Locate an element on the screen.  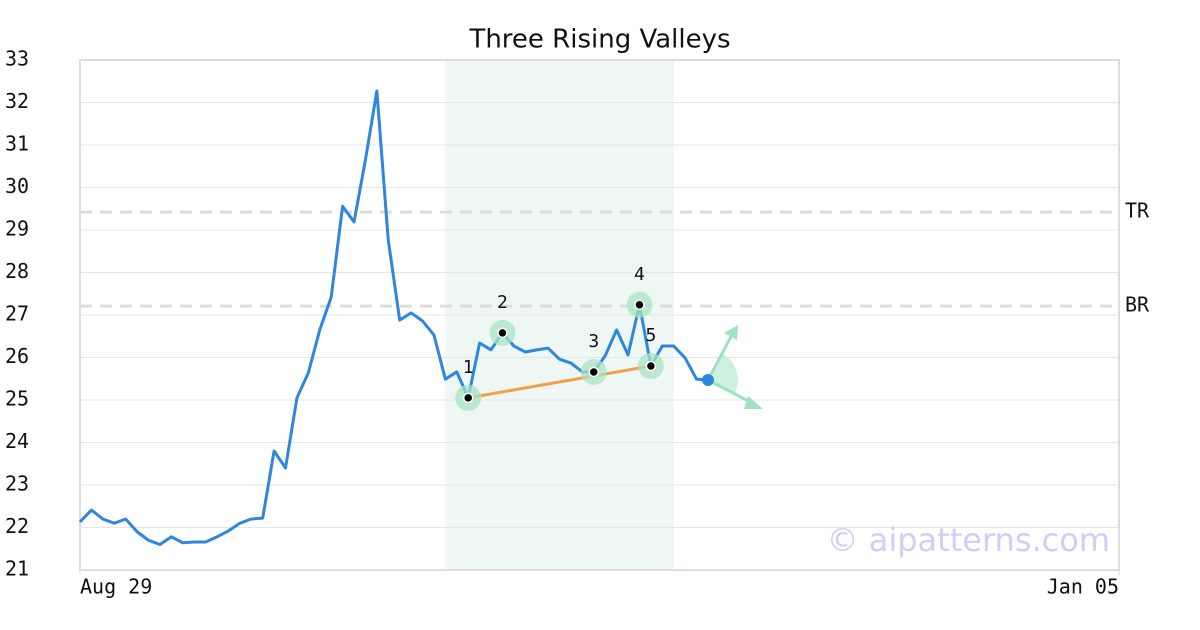
last-point is located at coordinates (707, 380).